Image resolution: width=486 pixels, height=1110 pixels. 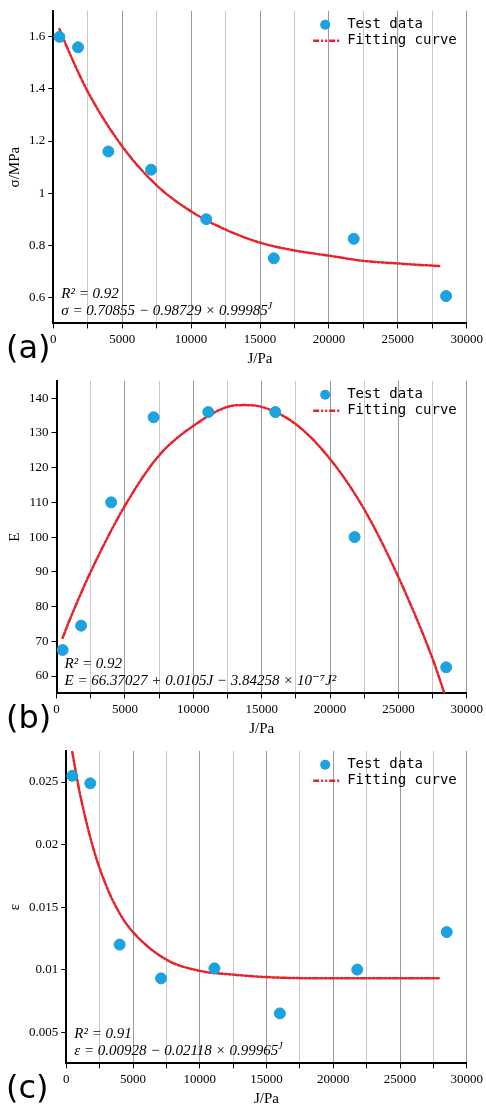 What do you see at coordinates (47, 969) in the screenshot?
I see `y-tick-label: 0.01` at bounding box center [47, 969].